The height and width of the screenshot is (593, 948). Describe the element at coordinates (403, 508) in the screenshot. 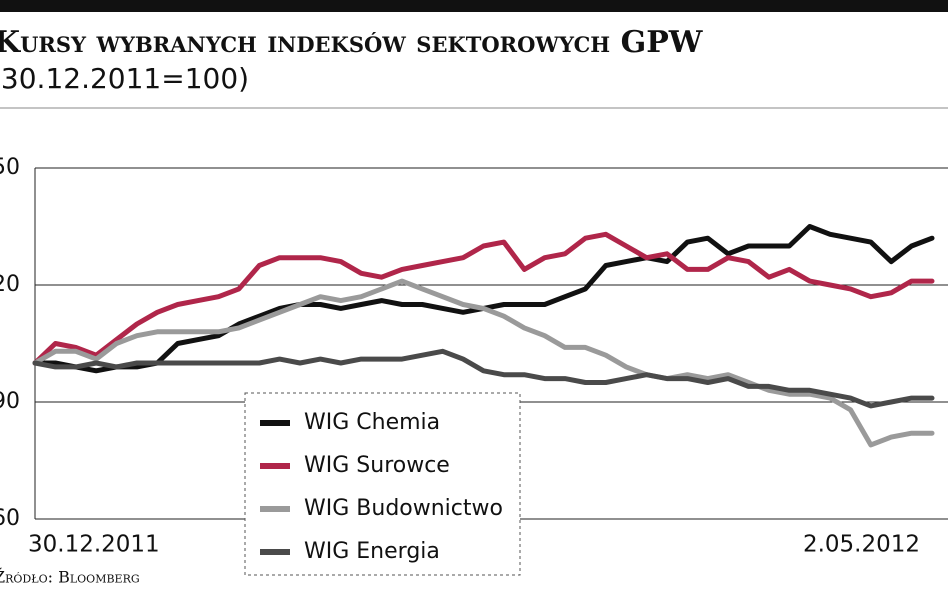

I see `legend-label: WIG Budownictwo` at that location.